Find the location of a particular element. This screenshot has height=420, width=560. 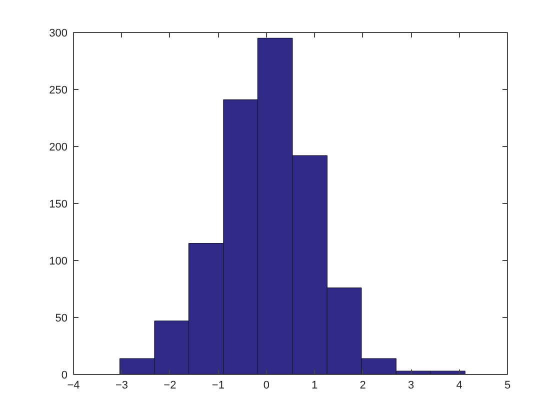

y-tick-label: 200 is located at coordinates (58, 148).